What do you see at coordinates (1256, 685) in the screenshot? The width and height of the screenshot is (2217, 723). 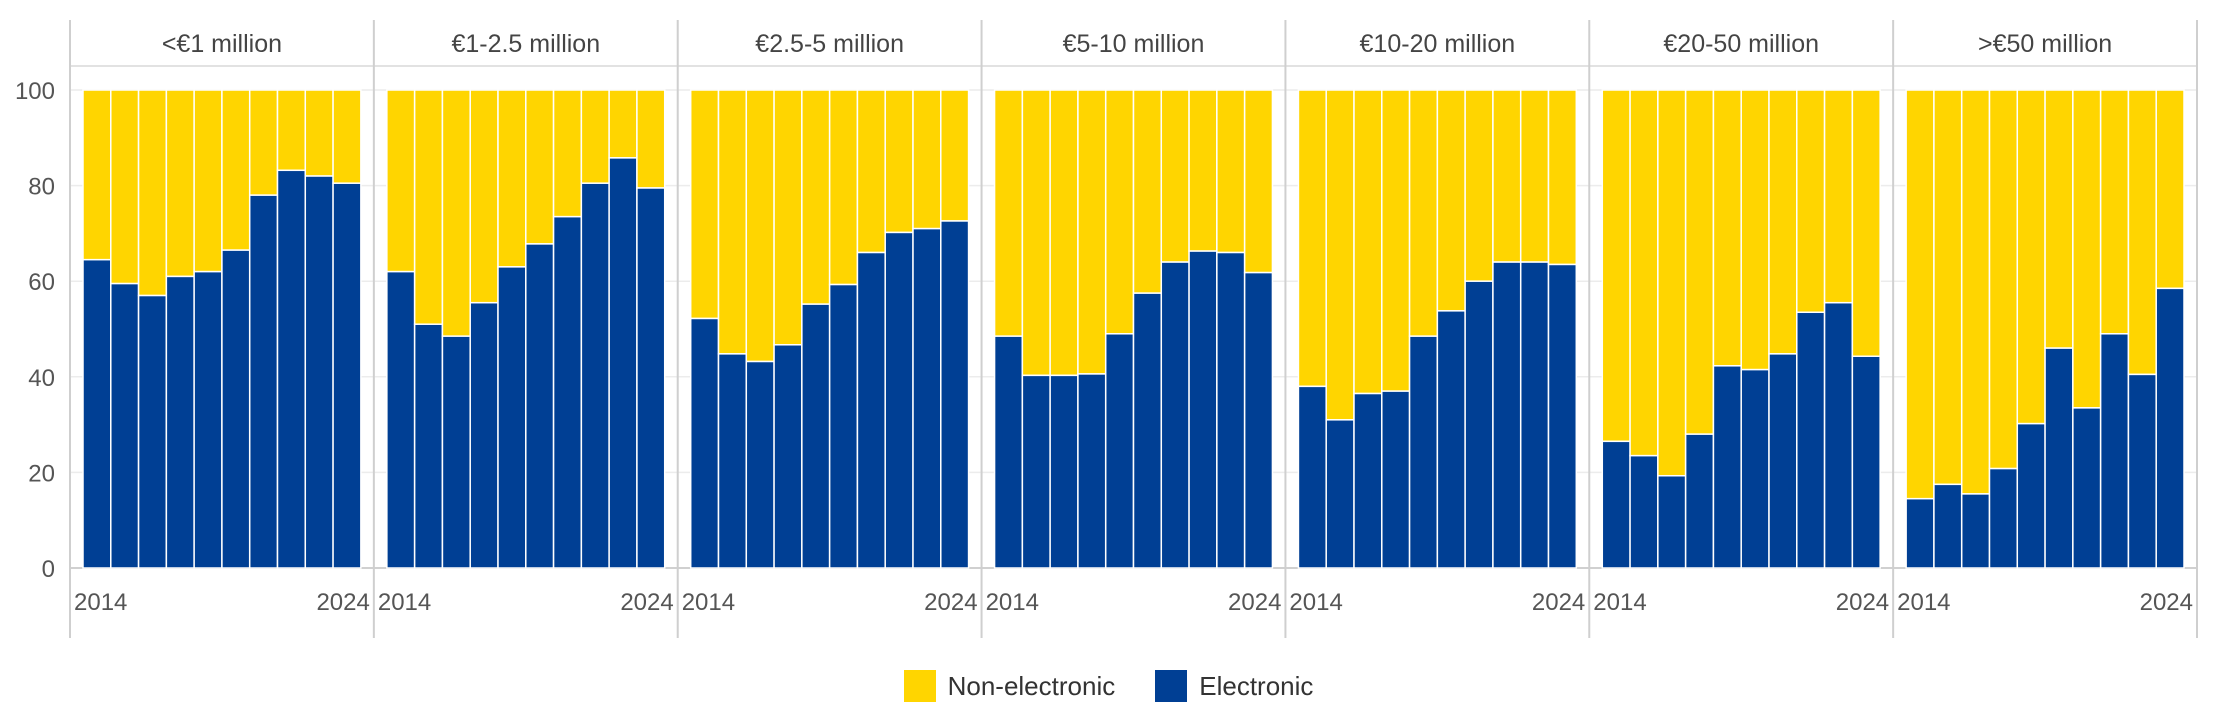 I see `legend-label-electronic: Electronic` at bounding box center [1256, 685].